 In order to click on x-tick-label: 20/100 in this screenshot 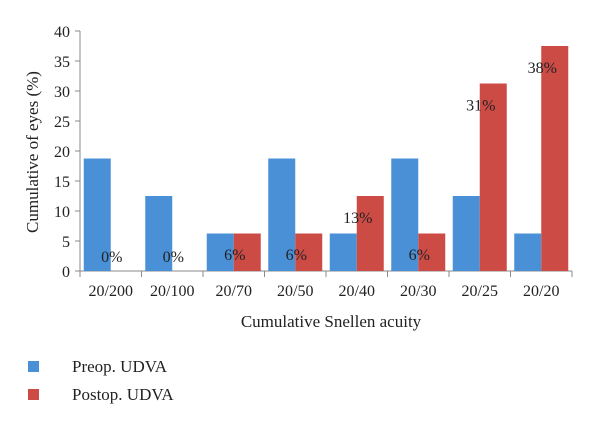, I will do `click(172, 291)`.